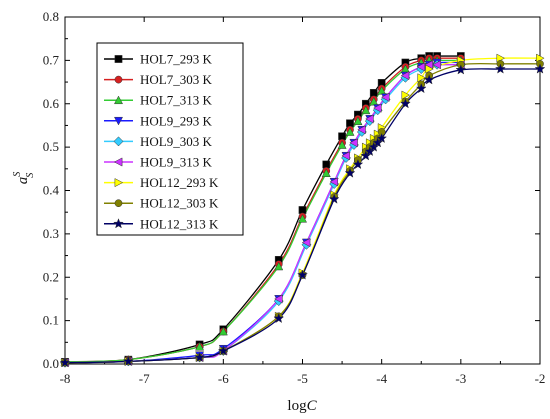 The image size is (550, 419). Describe the element at coordinates (51, 103) in the screenshot. I see `y-tick-label: 0.6` at that location.